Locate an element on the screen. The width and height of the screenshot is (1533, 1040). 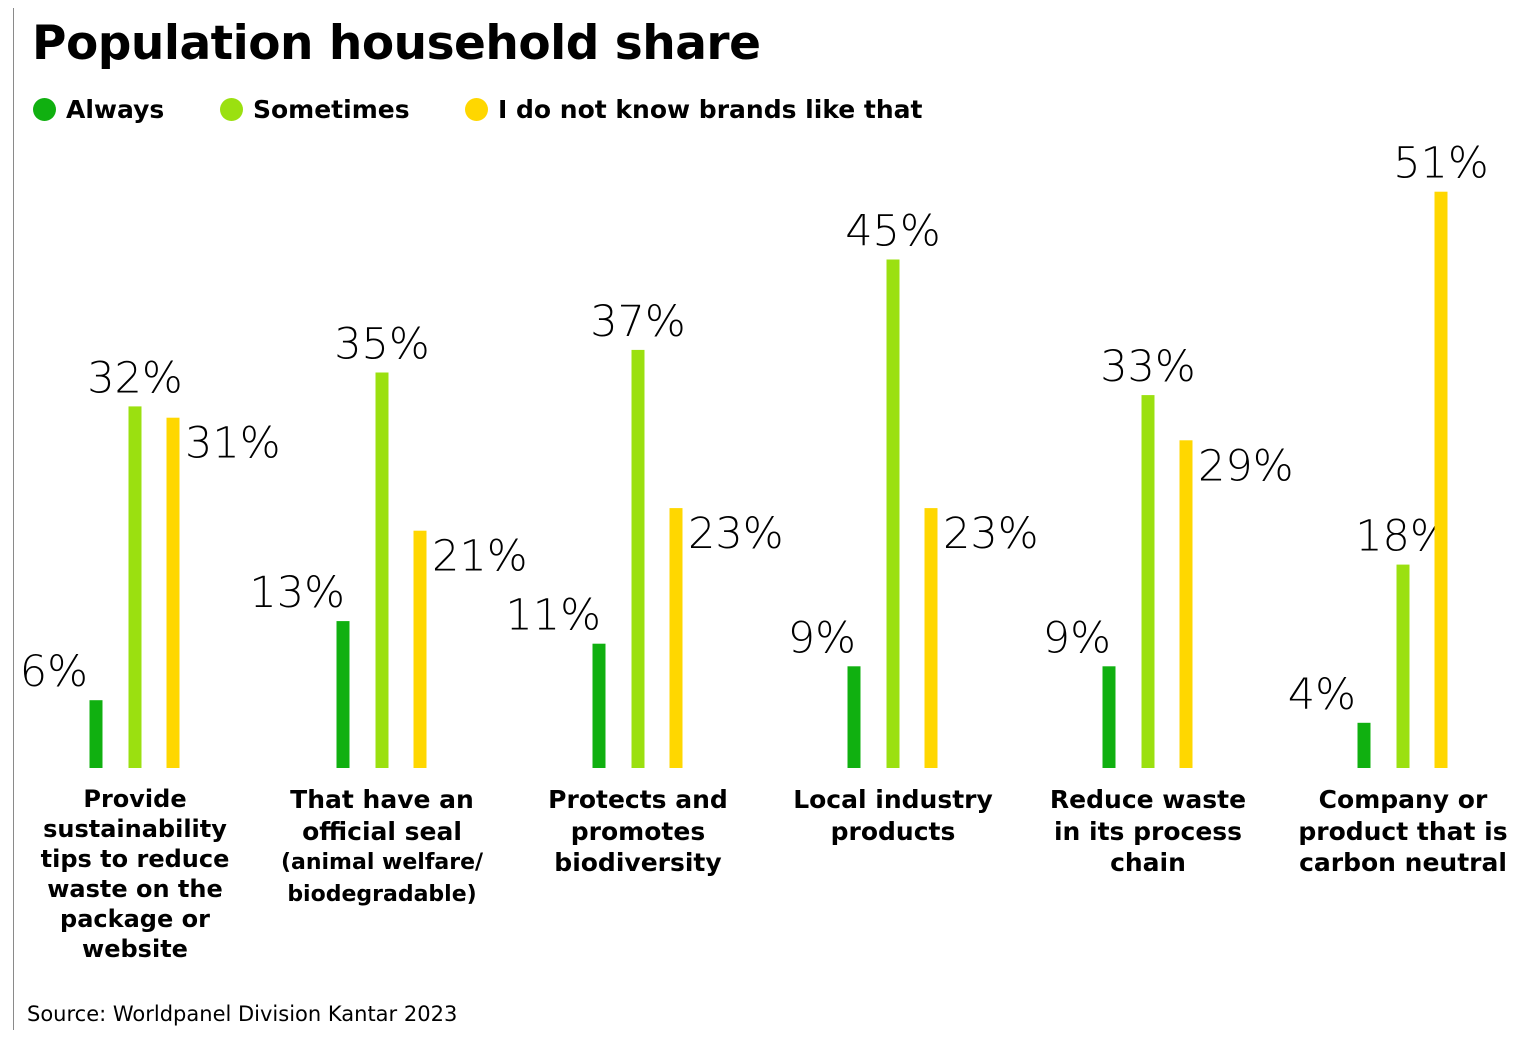
category-label-line: Local industry is located at coordinates (893, 799).